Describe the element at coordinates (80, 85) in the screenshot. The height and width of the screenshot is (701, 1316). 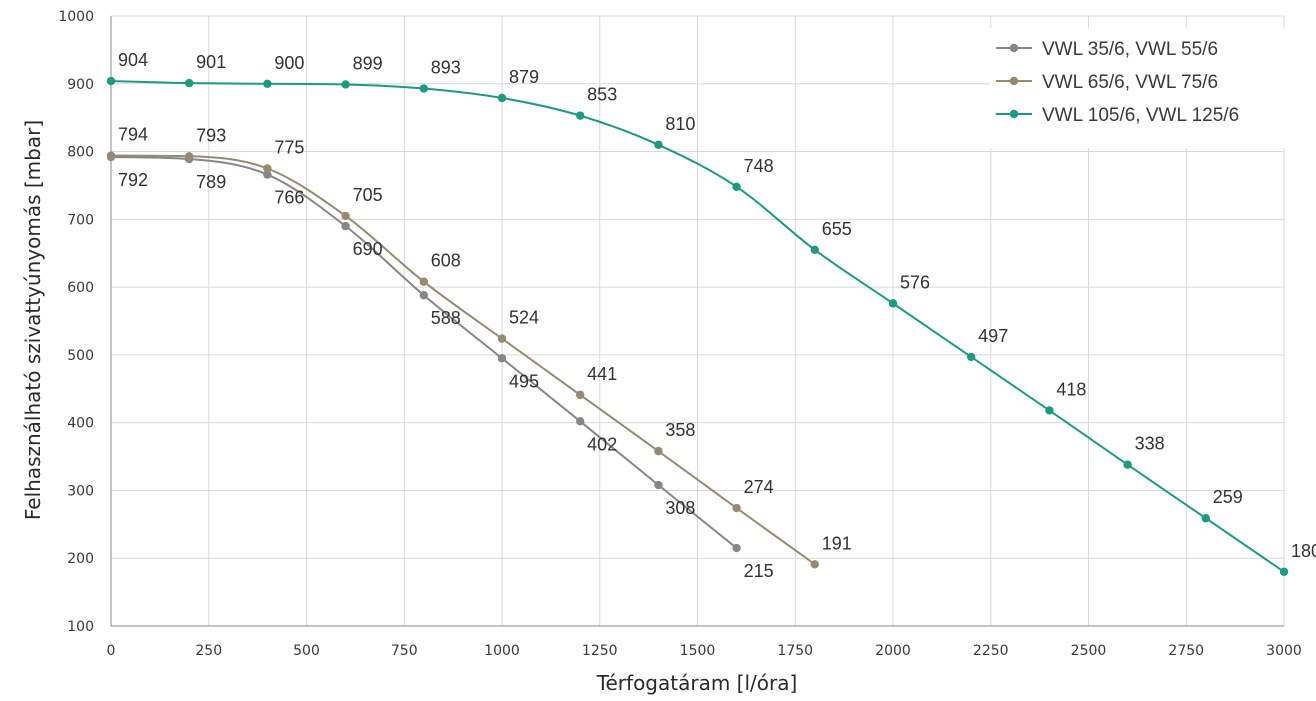
I see `y-tick-label: 900` at that location.